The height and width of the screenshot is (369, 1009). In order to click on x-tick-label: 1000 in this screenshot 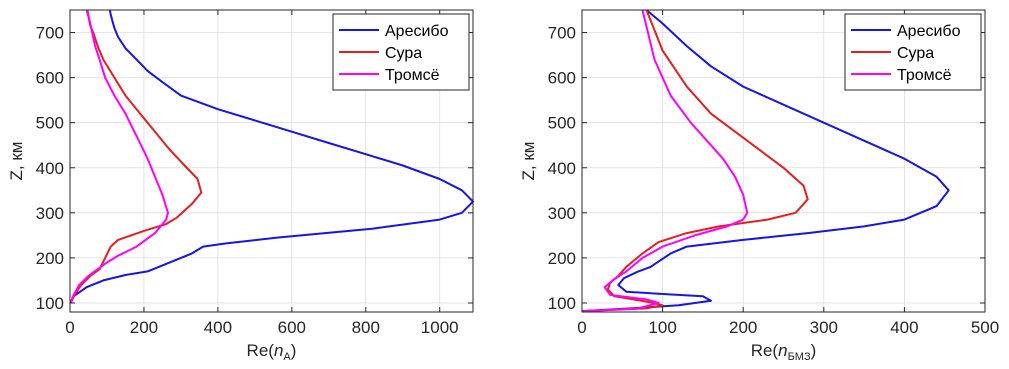, I will do `click(440, 327)`.